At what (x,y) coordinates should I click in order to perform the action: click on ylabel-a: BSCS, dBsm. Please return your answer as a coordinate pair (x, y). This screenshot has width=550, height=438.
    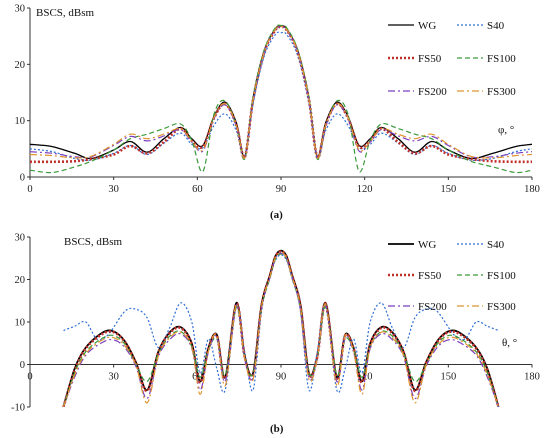
    Looking at the image, I should click on (65, 13).